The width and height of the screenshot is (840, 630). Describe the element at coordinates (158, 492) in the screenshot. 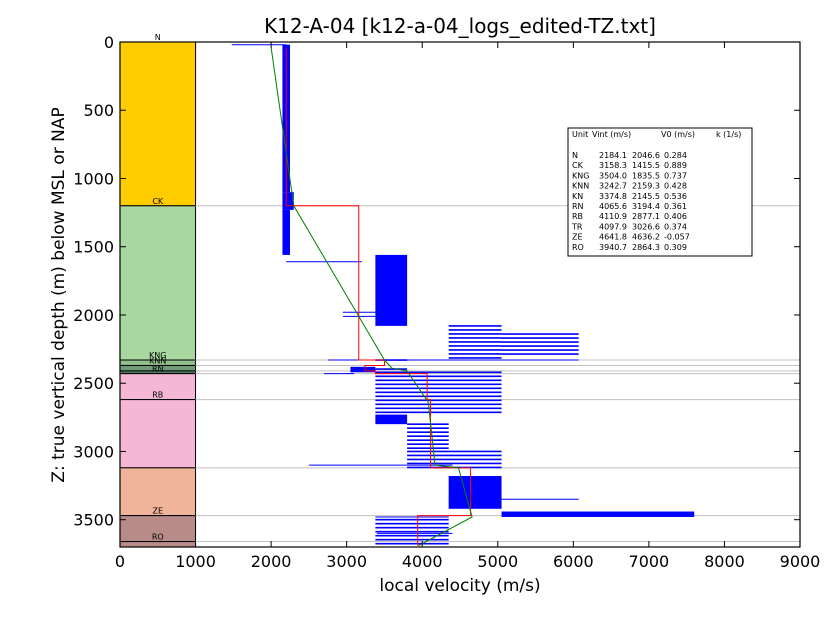

I see `unit-tr` at that location.